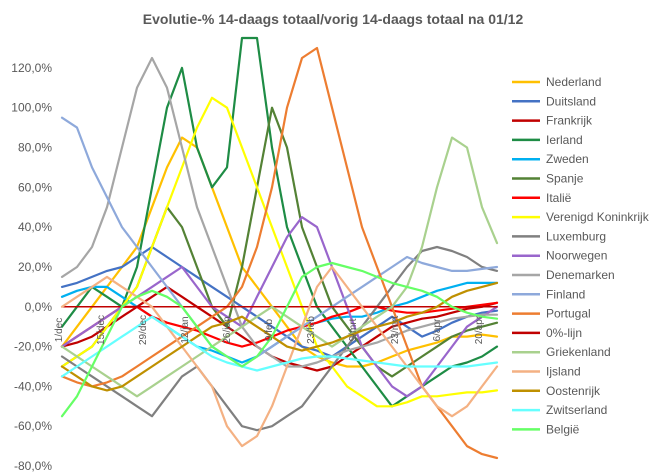  What do you see at coordinates (227, 329) in the screenshot?
I see `x-tick-label: 26/jan` at bounding box center [227, 329].